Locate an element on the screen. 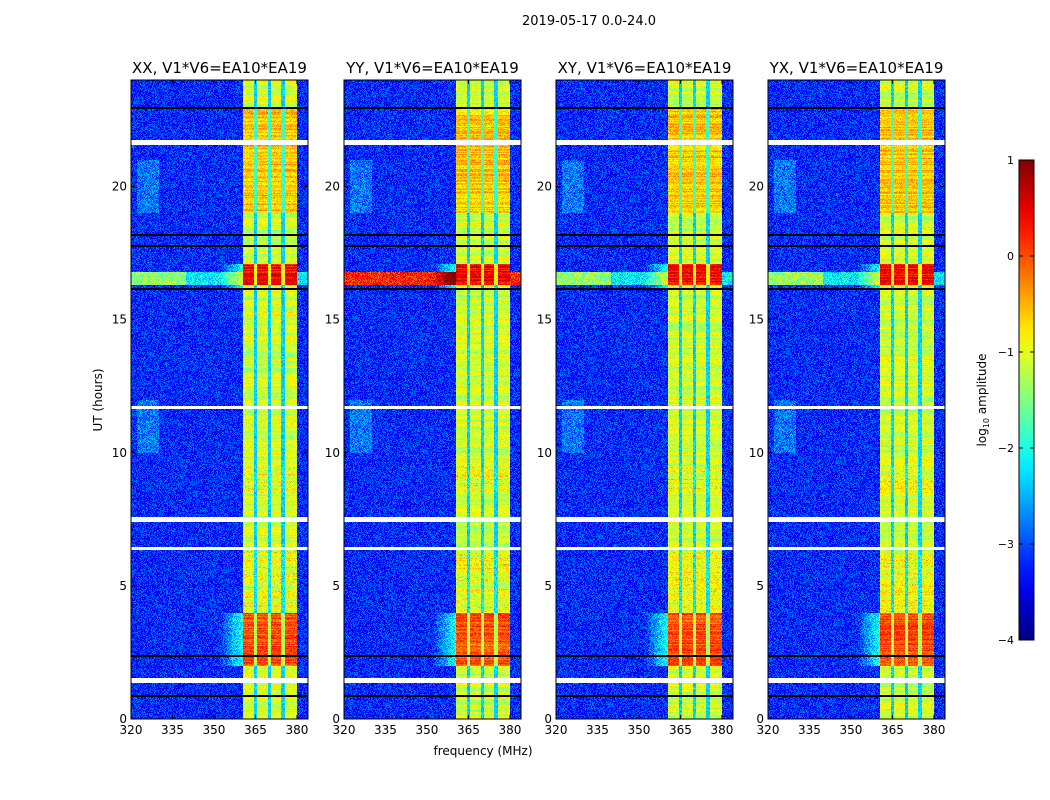 The height and width of the screenshot is (800, 1050). heatmap-xy is located at coordinates (644, 399).